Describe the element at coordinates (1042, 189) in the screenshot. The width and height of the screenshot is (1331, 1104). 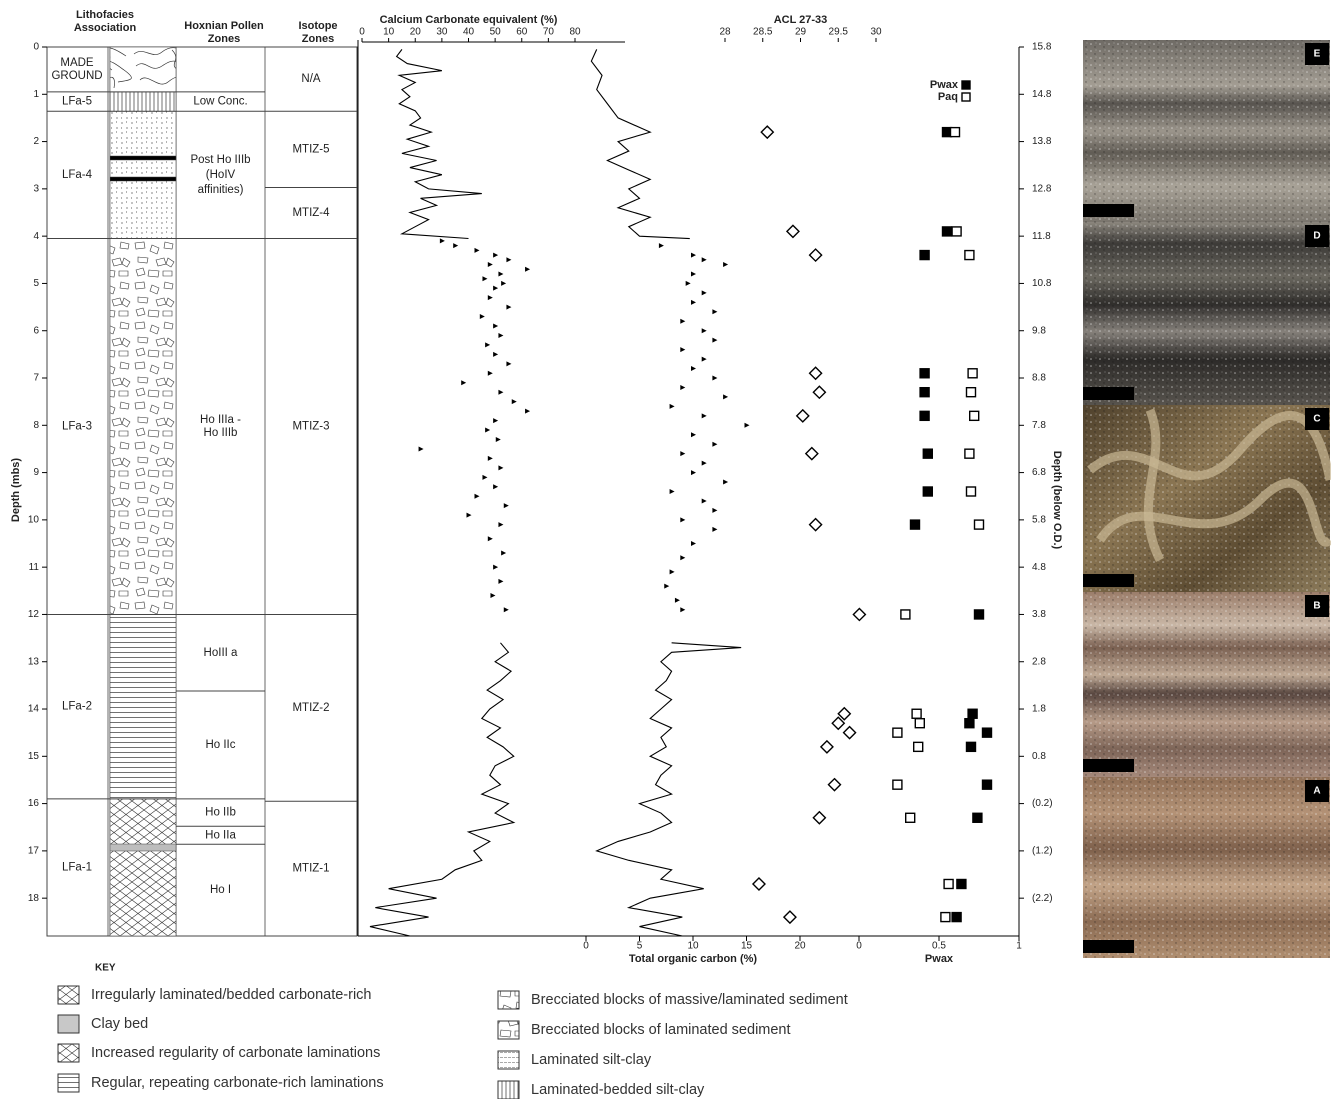
I see `y2-tick-label: 12.8` at that location.